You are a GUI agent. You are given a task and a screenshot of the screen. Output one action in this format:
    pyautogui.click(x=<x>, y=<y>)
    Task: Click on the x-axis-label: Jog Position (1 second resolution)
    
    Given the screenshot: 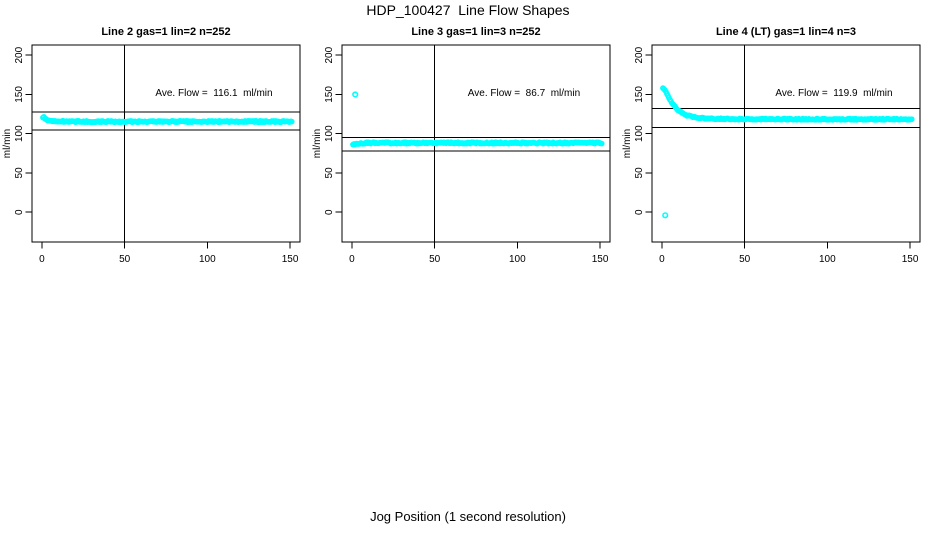 What is the action you would take?
    pyautogui.click(x=468, y=516)
    